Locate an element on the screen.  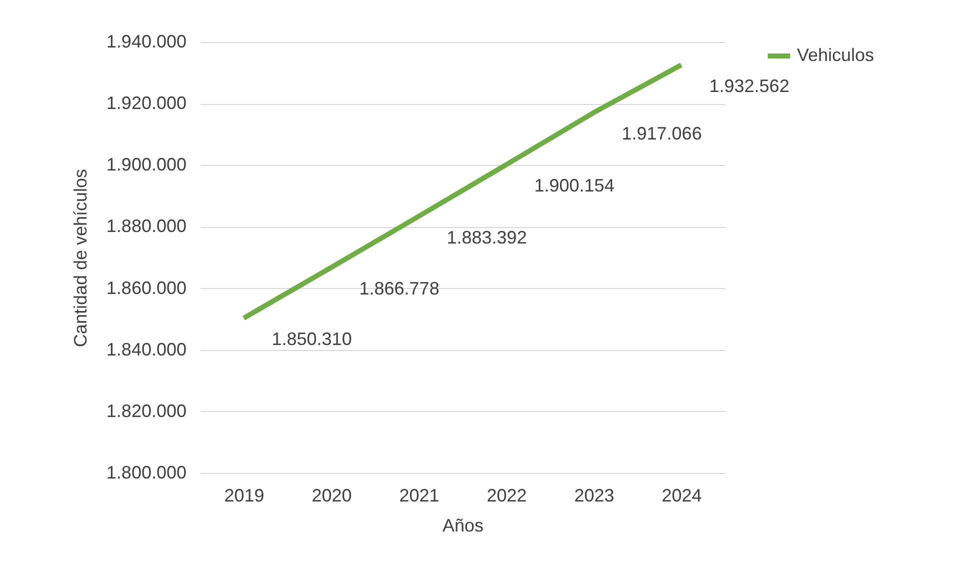
x-tick-label: 2024 is located at coordinates (682, 496).